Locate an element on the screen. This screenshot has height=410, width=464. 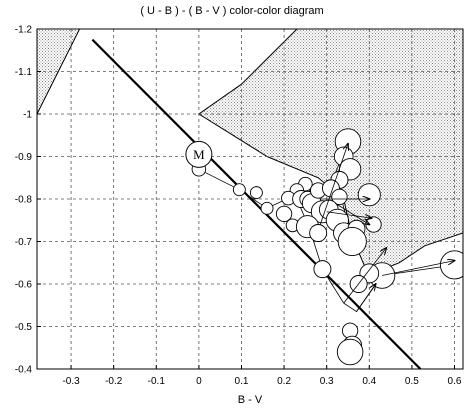
y-tick-label-7: -0.5 is located at coordinates (24, 327).